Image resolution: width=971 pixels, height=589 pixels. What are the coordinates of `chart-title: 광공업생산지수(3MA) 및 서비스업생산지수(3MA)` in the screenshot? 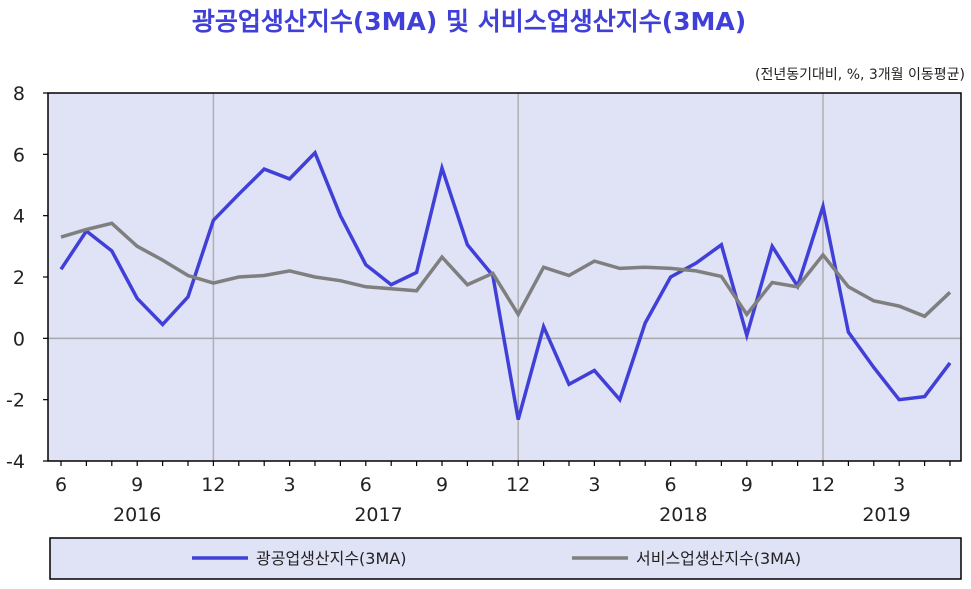 It's located at (469, 21).